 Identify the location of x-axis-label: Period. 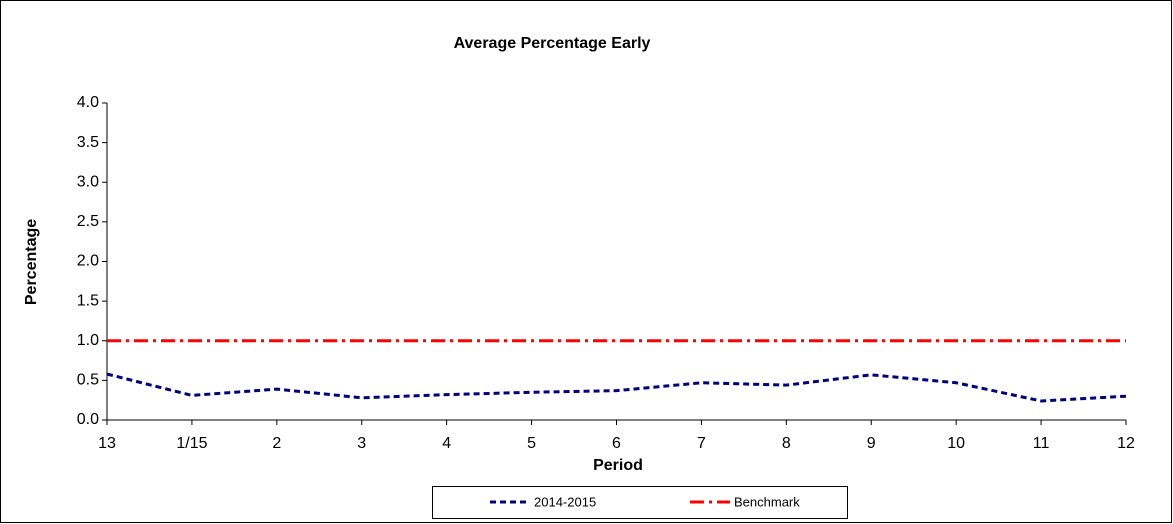
(618, 465).